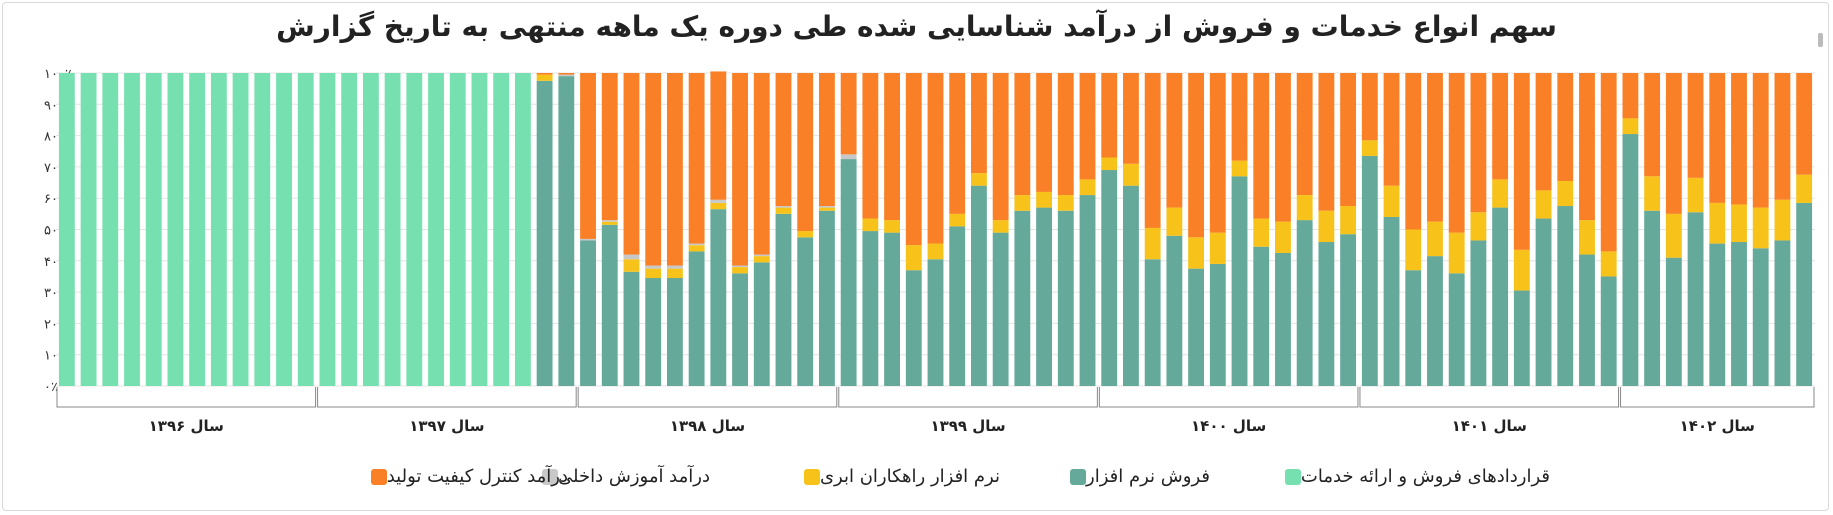 The image size is (1833, 515). What do you see at coordinates (465, 476) in the screenshot?
I see `legend-item-4: درآمد کنترل کیفیت تولید` at bounding box center [465, 476].